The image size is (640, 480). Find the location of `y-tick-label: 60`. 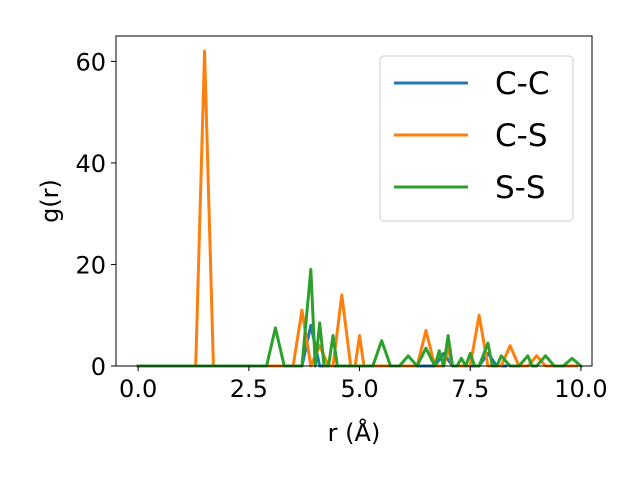

y-tick-label: 60 is located at coordinates (90, 62).